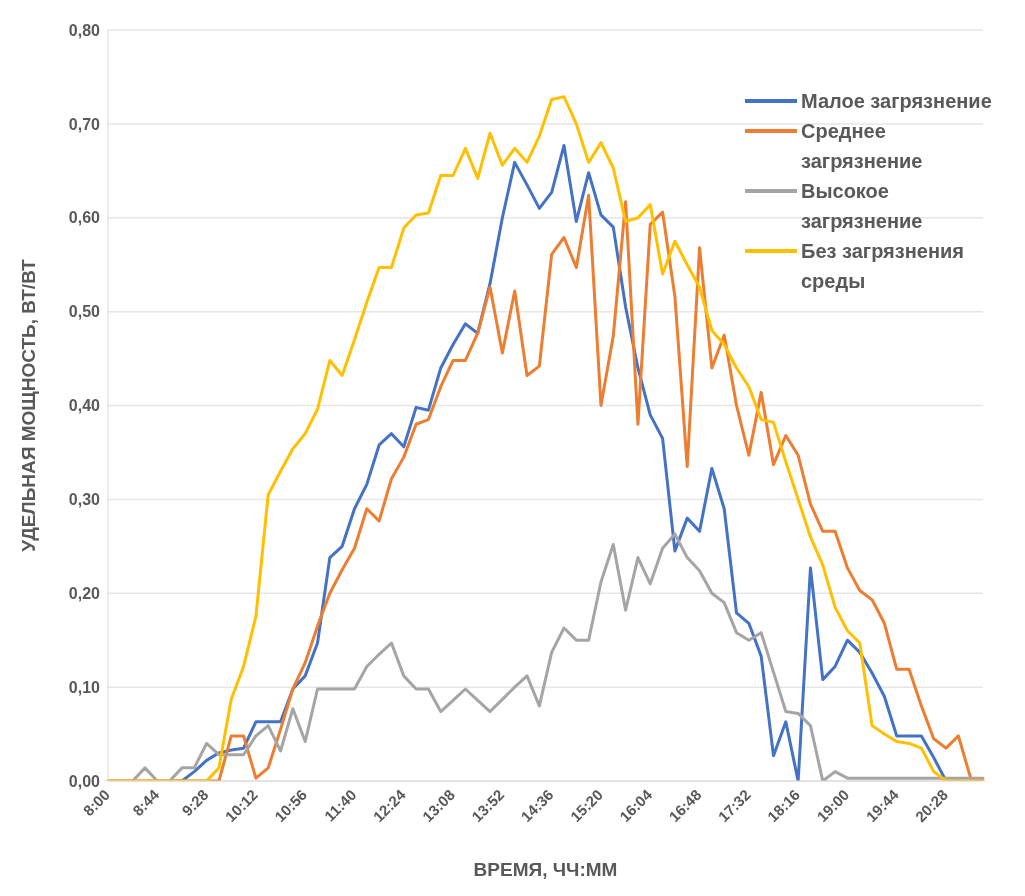  I want to click on y-tick-label: 0,40, so click(84, 406).